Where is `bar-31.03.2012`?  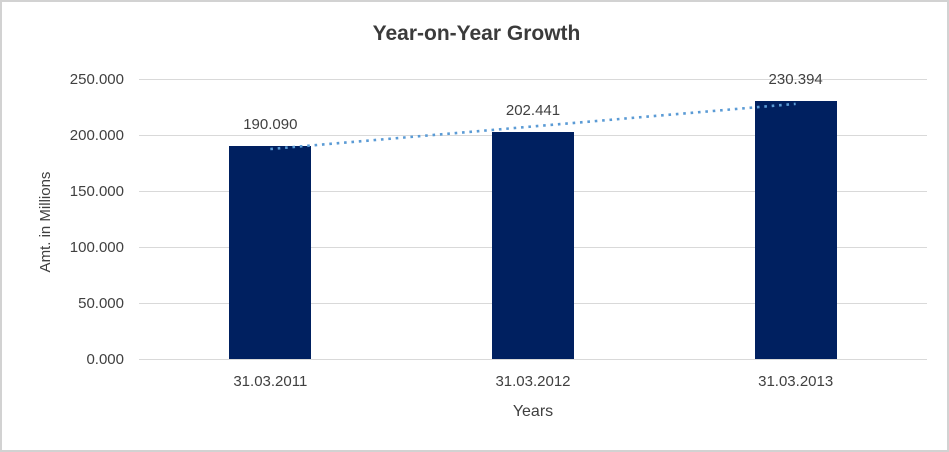
bar-31.03.2012 is located at coordinates (533, 245).